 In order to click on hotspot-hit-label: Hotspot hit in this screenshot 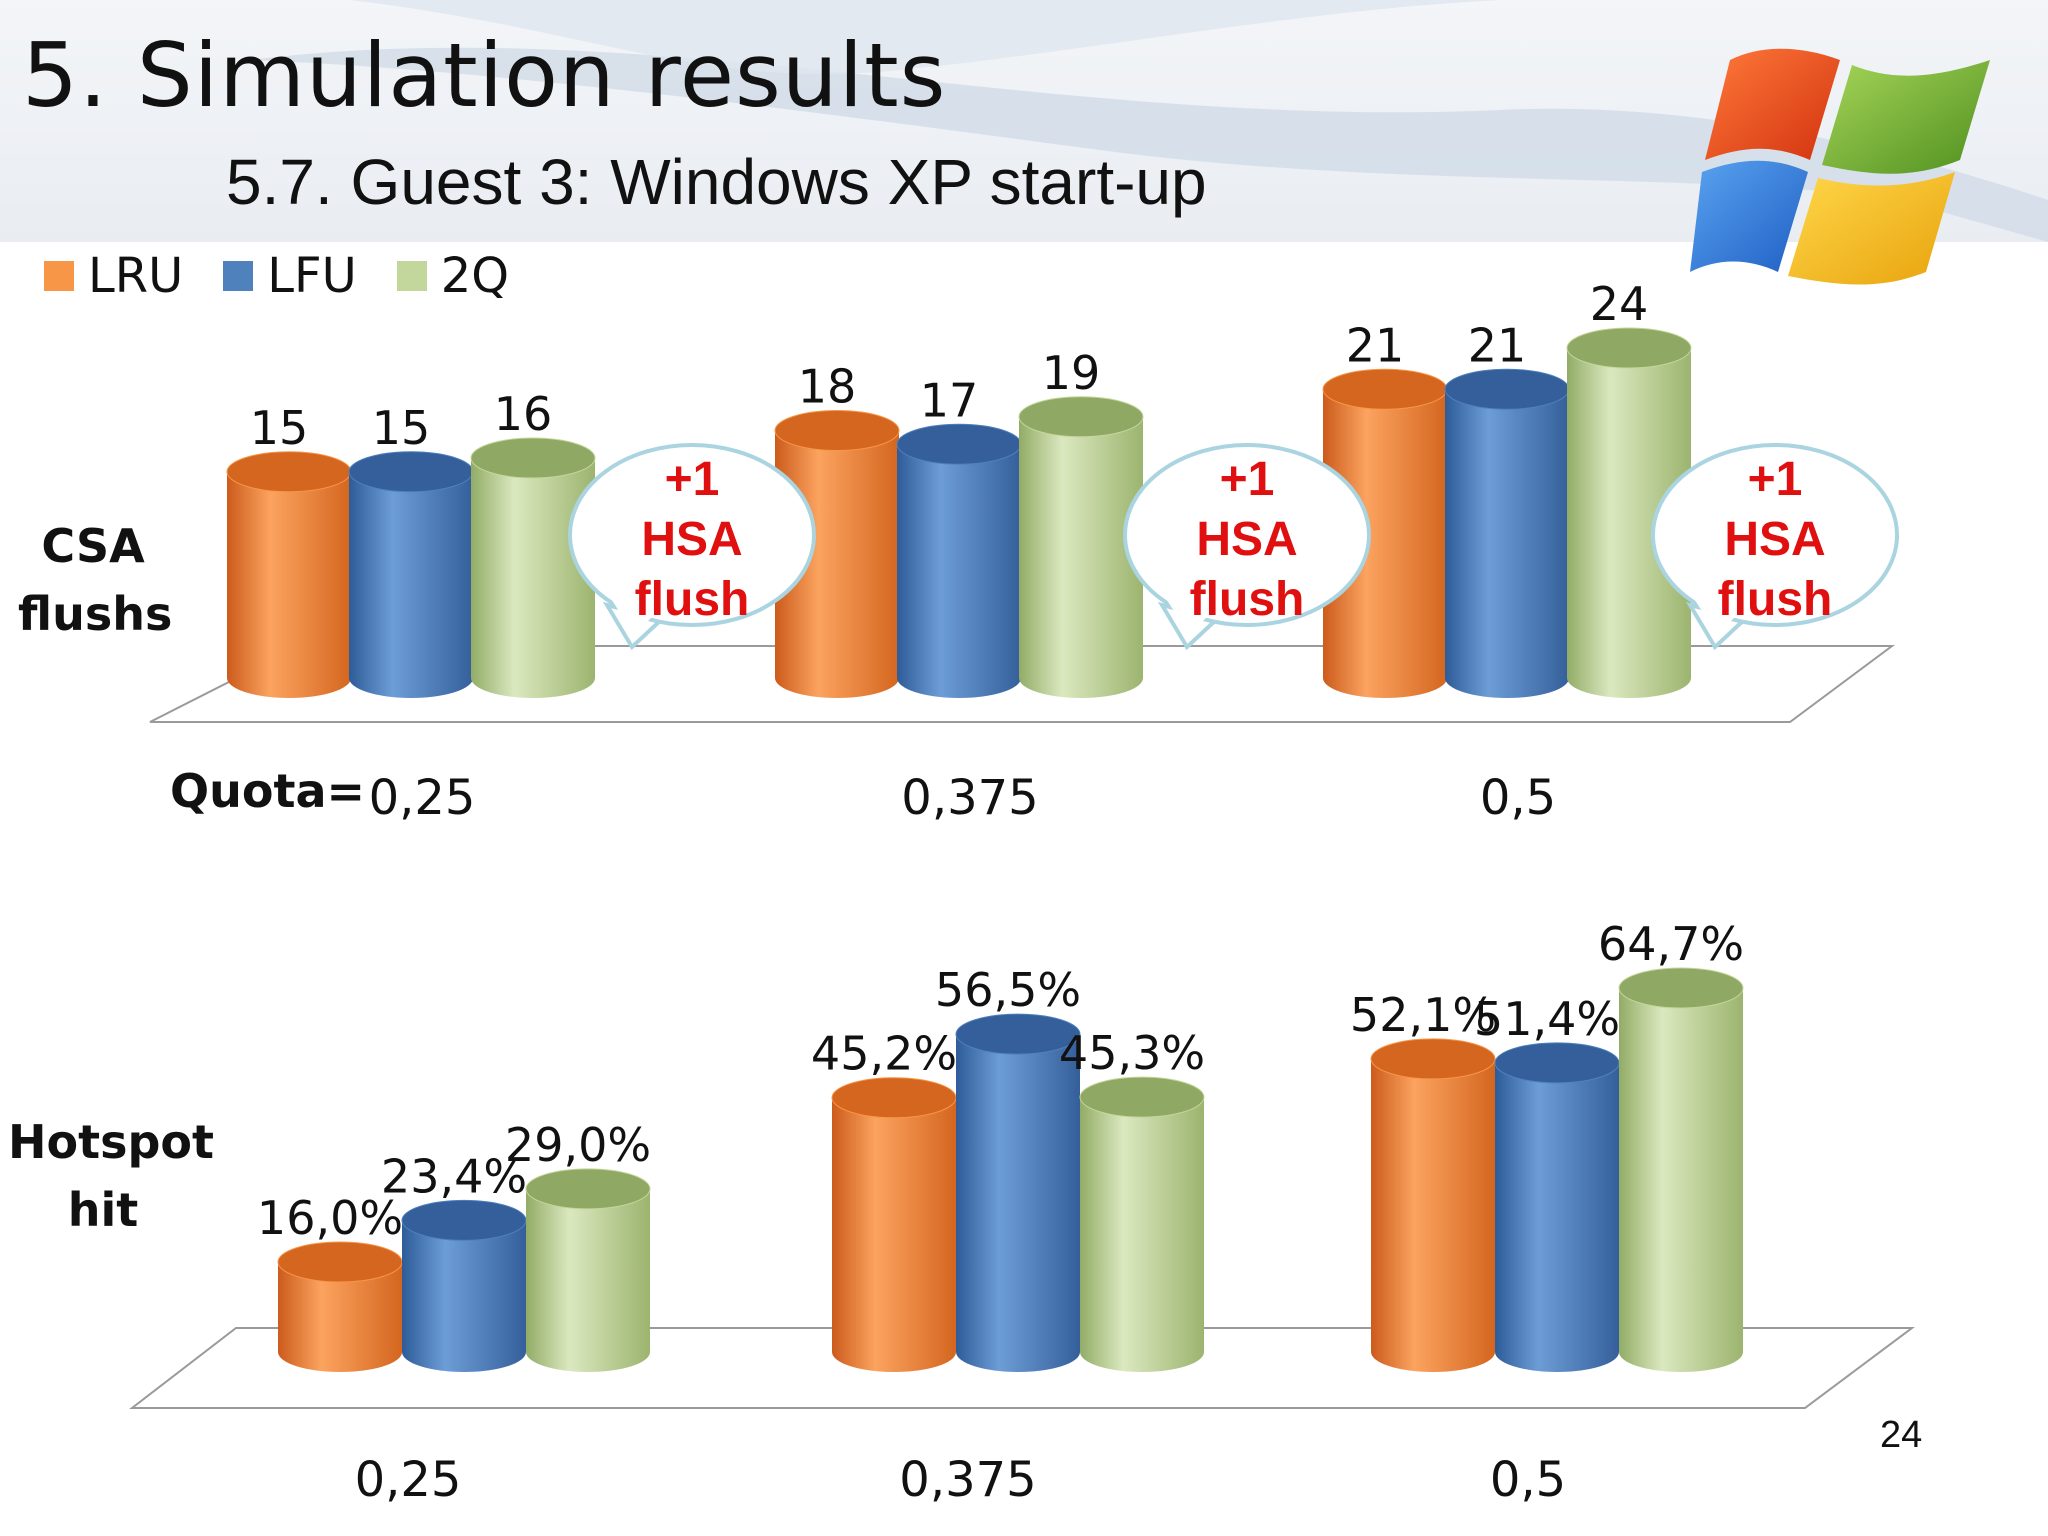, I will do `click(111, 1176)`.